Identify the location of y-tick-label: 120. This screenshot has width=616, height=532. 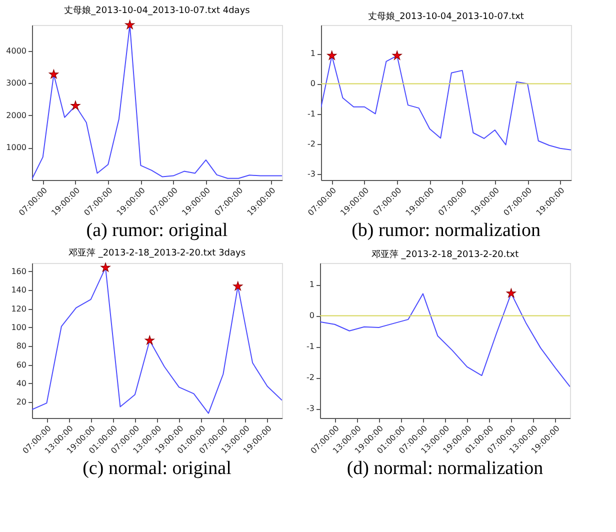
(18, 309).